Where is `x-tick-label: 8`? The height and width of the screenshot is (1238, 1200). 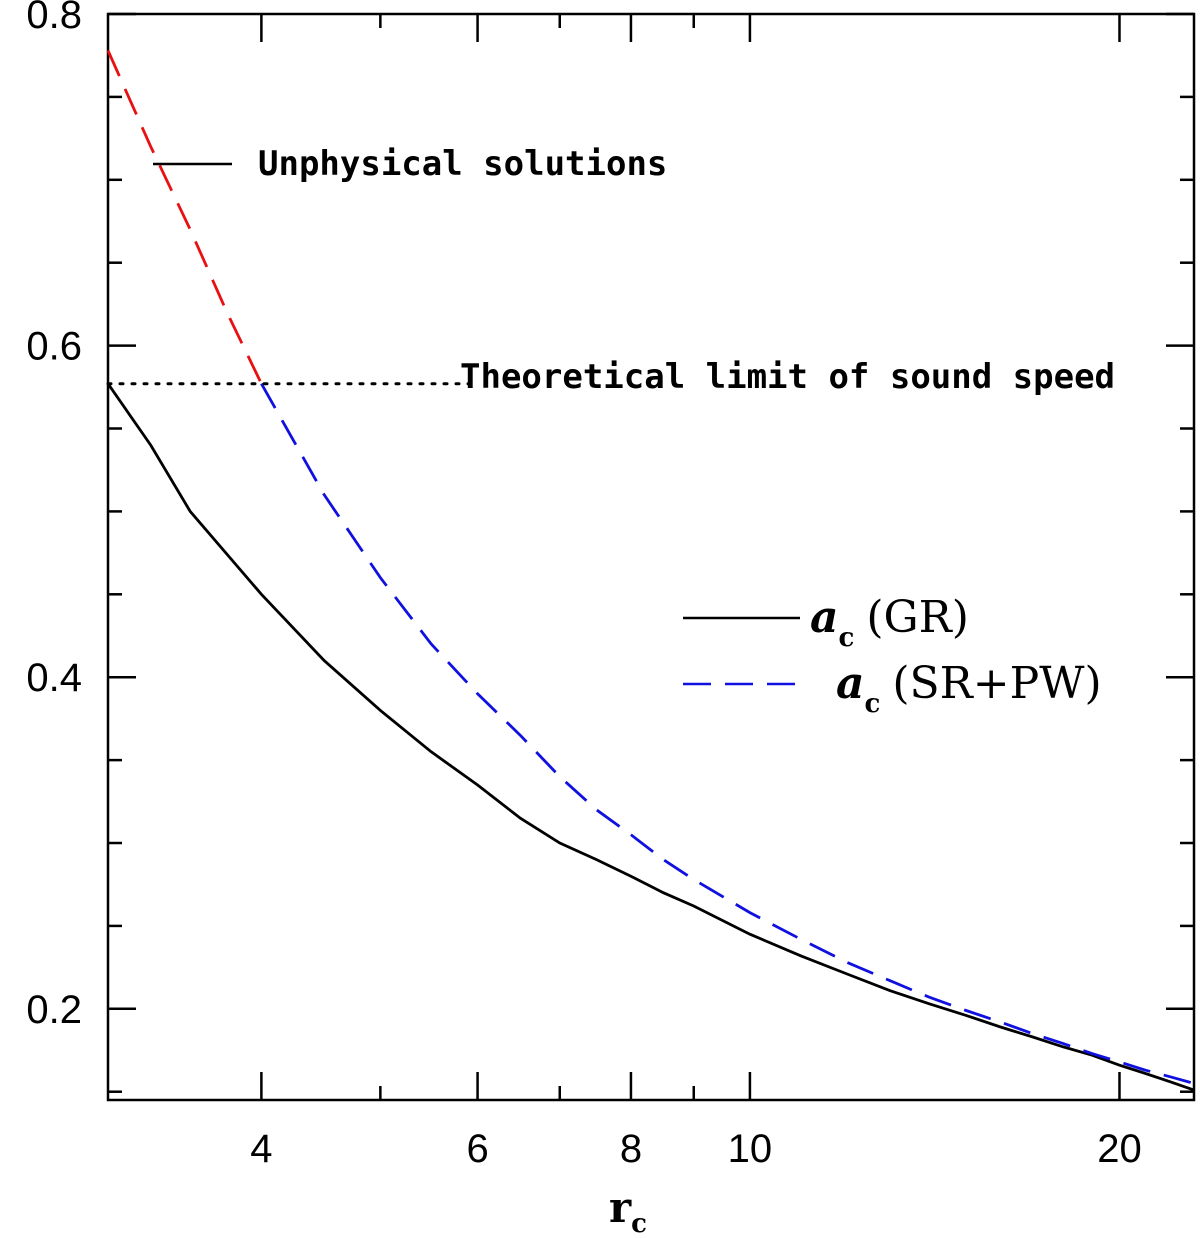
x-tick-label: 8 is located at coordinates (631, 1149).